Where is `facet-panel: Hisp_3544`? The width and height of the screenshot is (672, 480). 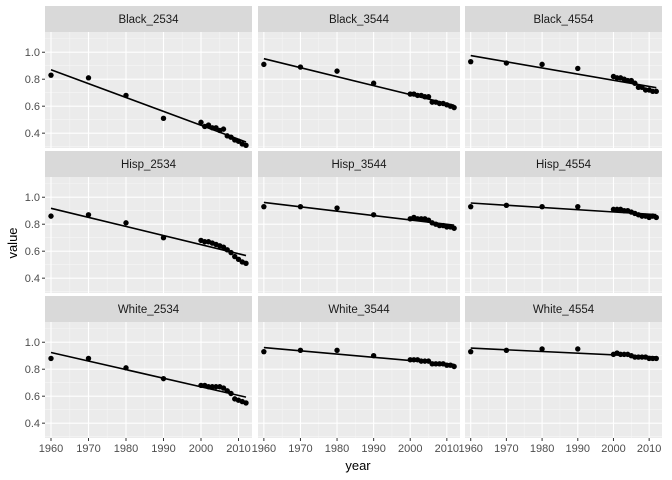
facet-panel: Hisp_3544 is located at coordinates (359, 222).